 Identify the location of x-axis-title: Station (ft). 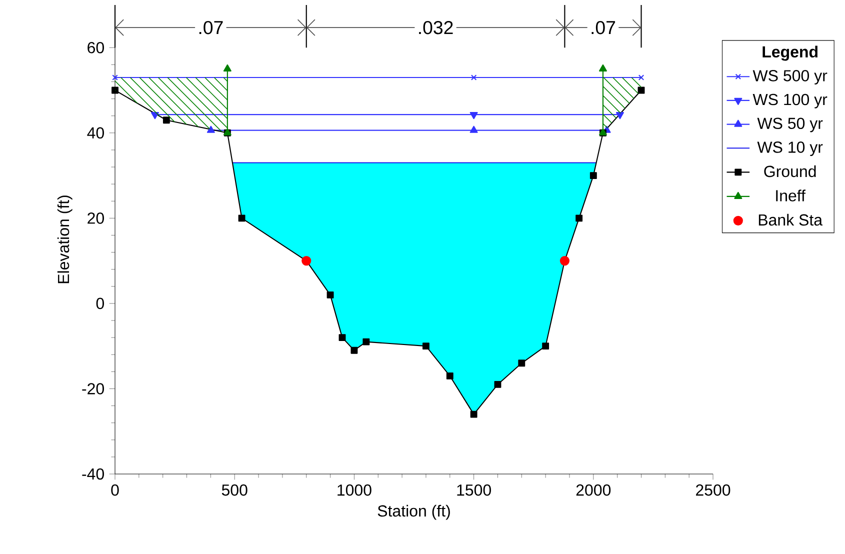
(414, 512).